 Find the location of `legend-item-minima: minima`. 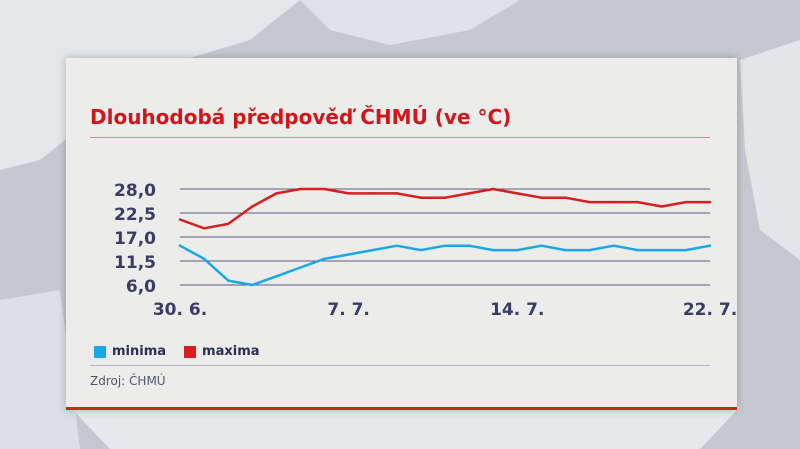

legend-item-minima: minima is located at coordinates (130, 351).